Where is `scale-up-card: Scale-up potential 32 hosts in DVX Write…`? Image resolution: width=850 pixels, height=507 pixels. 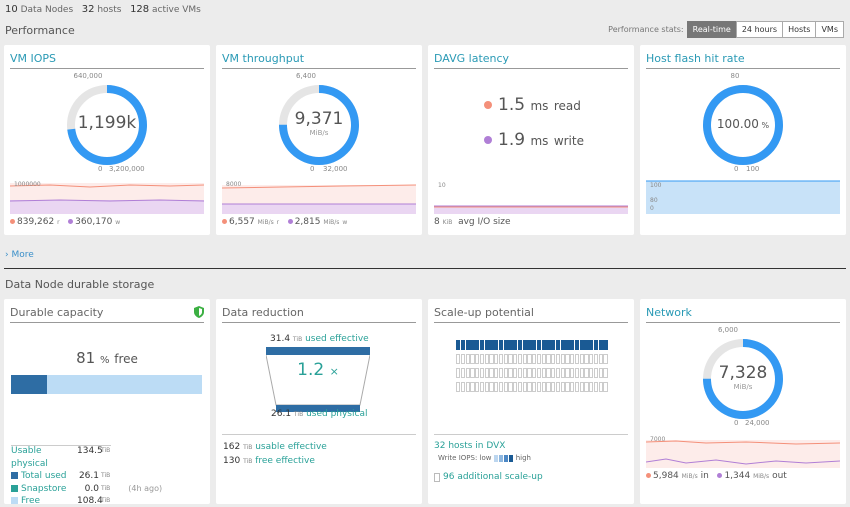
scale-up-card: Scale-up potential 32 hosts in DVX Write… is located at coordinates (531, 401).